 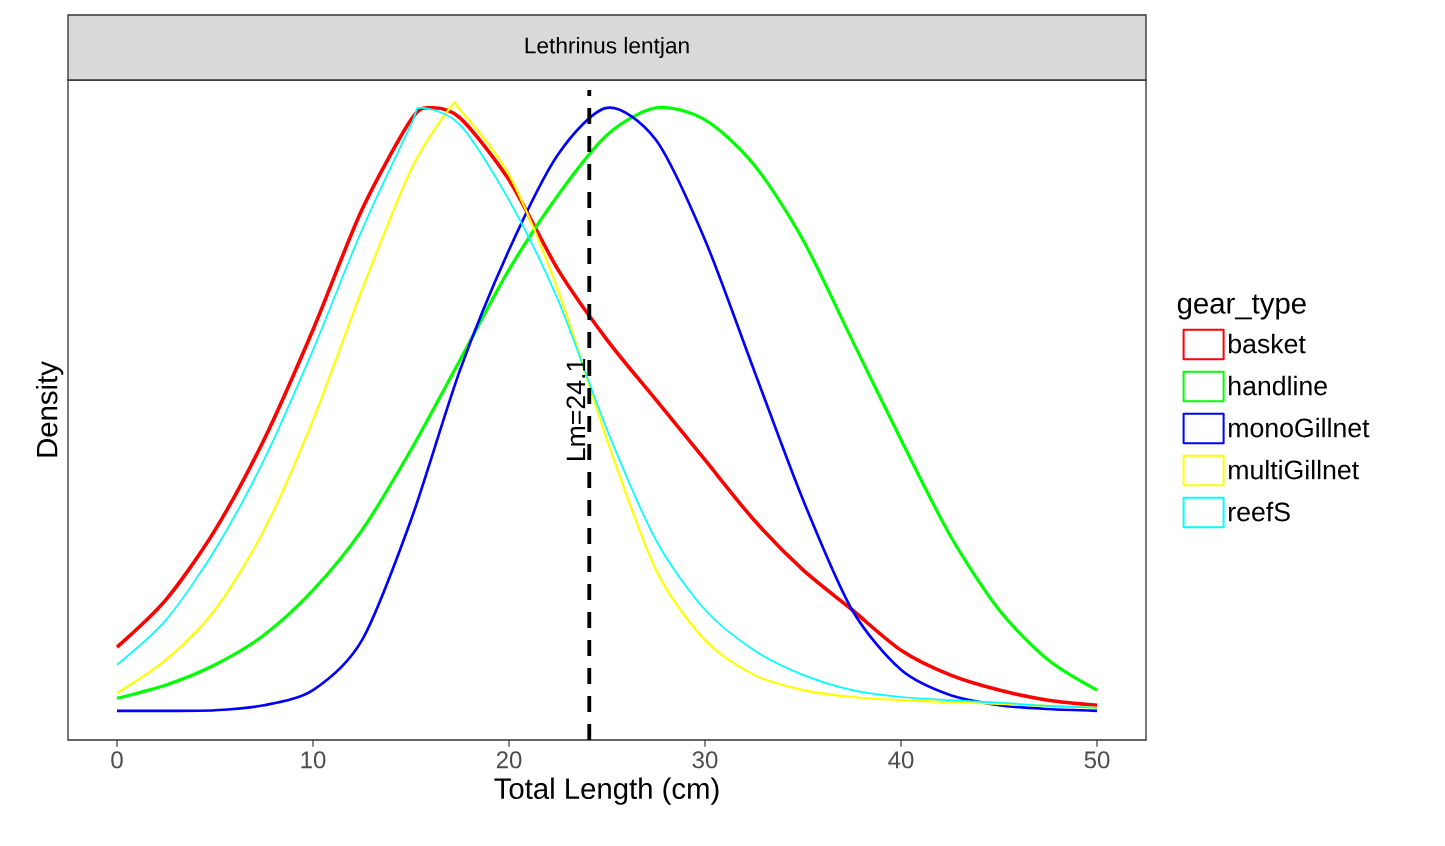 I want to click on x-tick-label: 10, so click(x=313, y=760).